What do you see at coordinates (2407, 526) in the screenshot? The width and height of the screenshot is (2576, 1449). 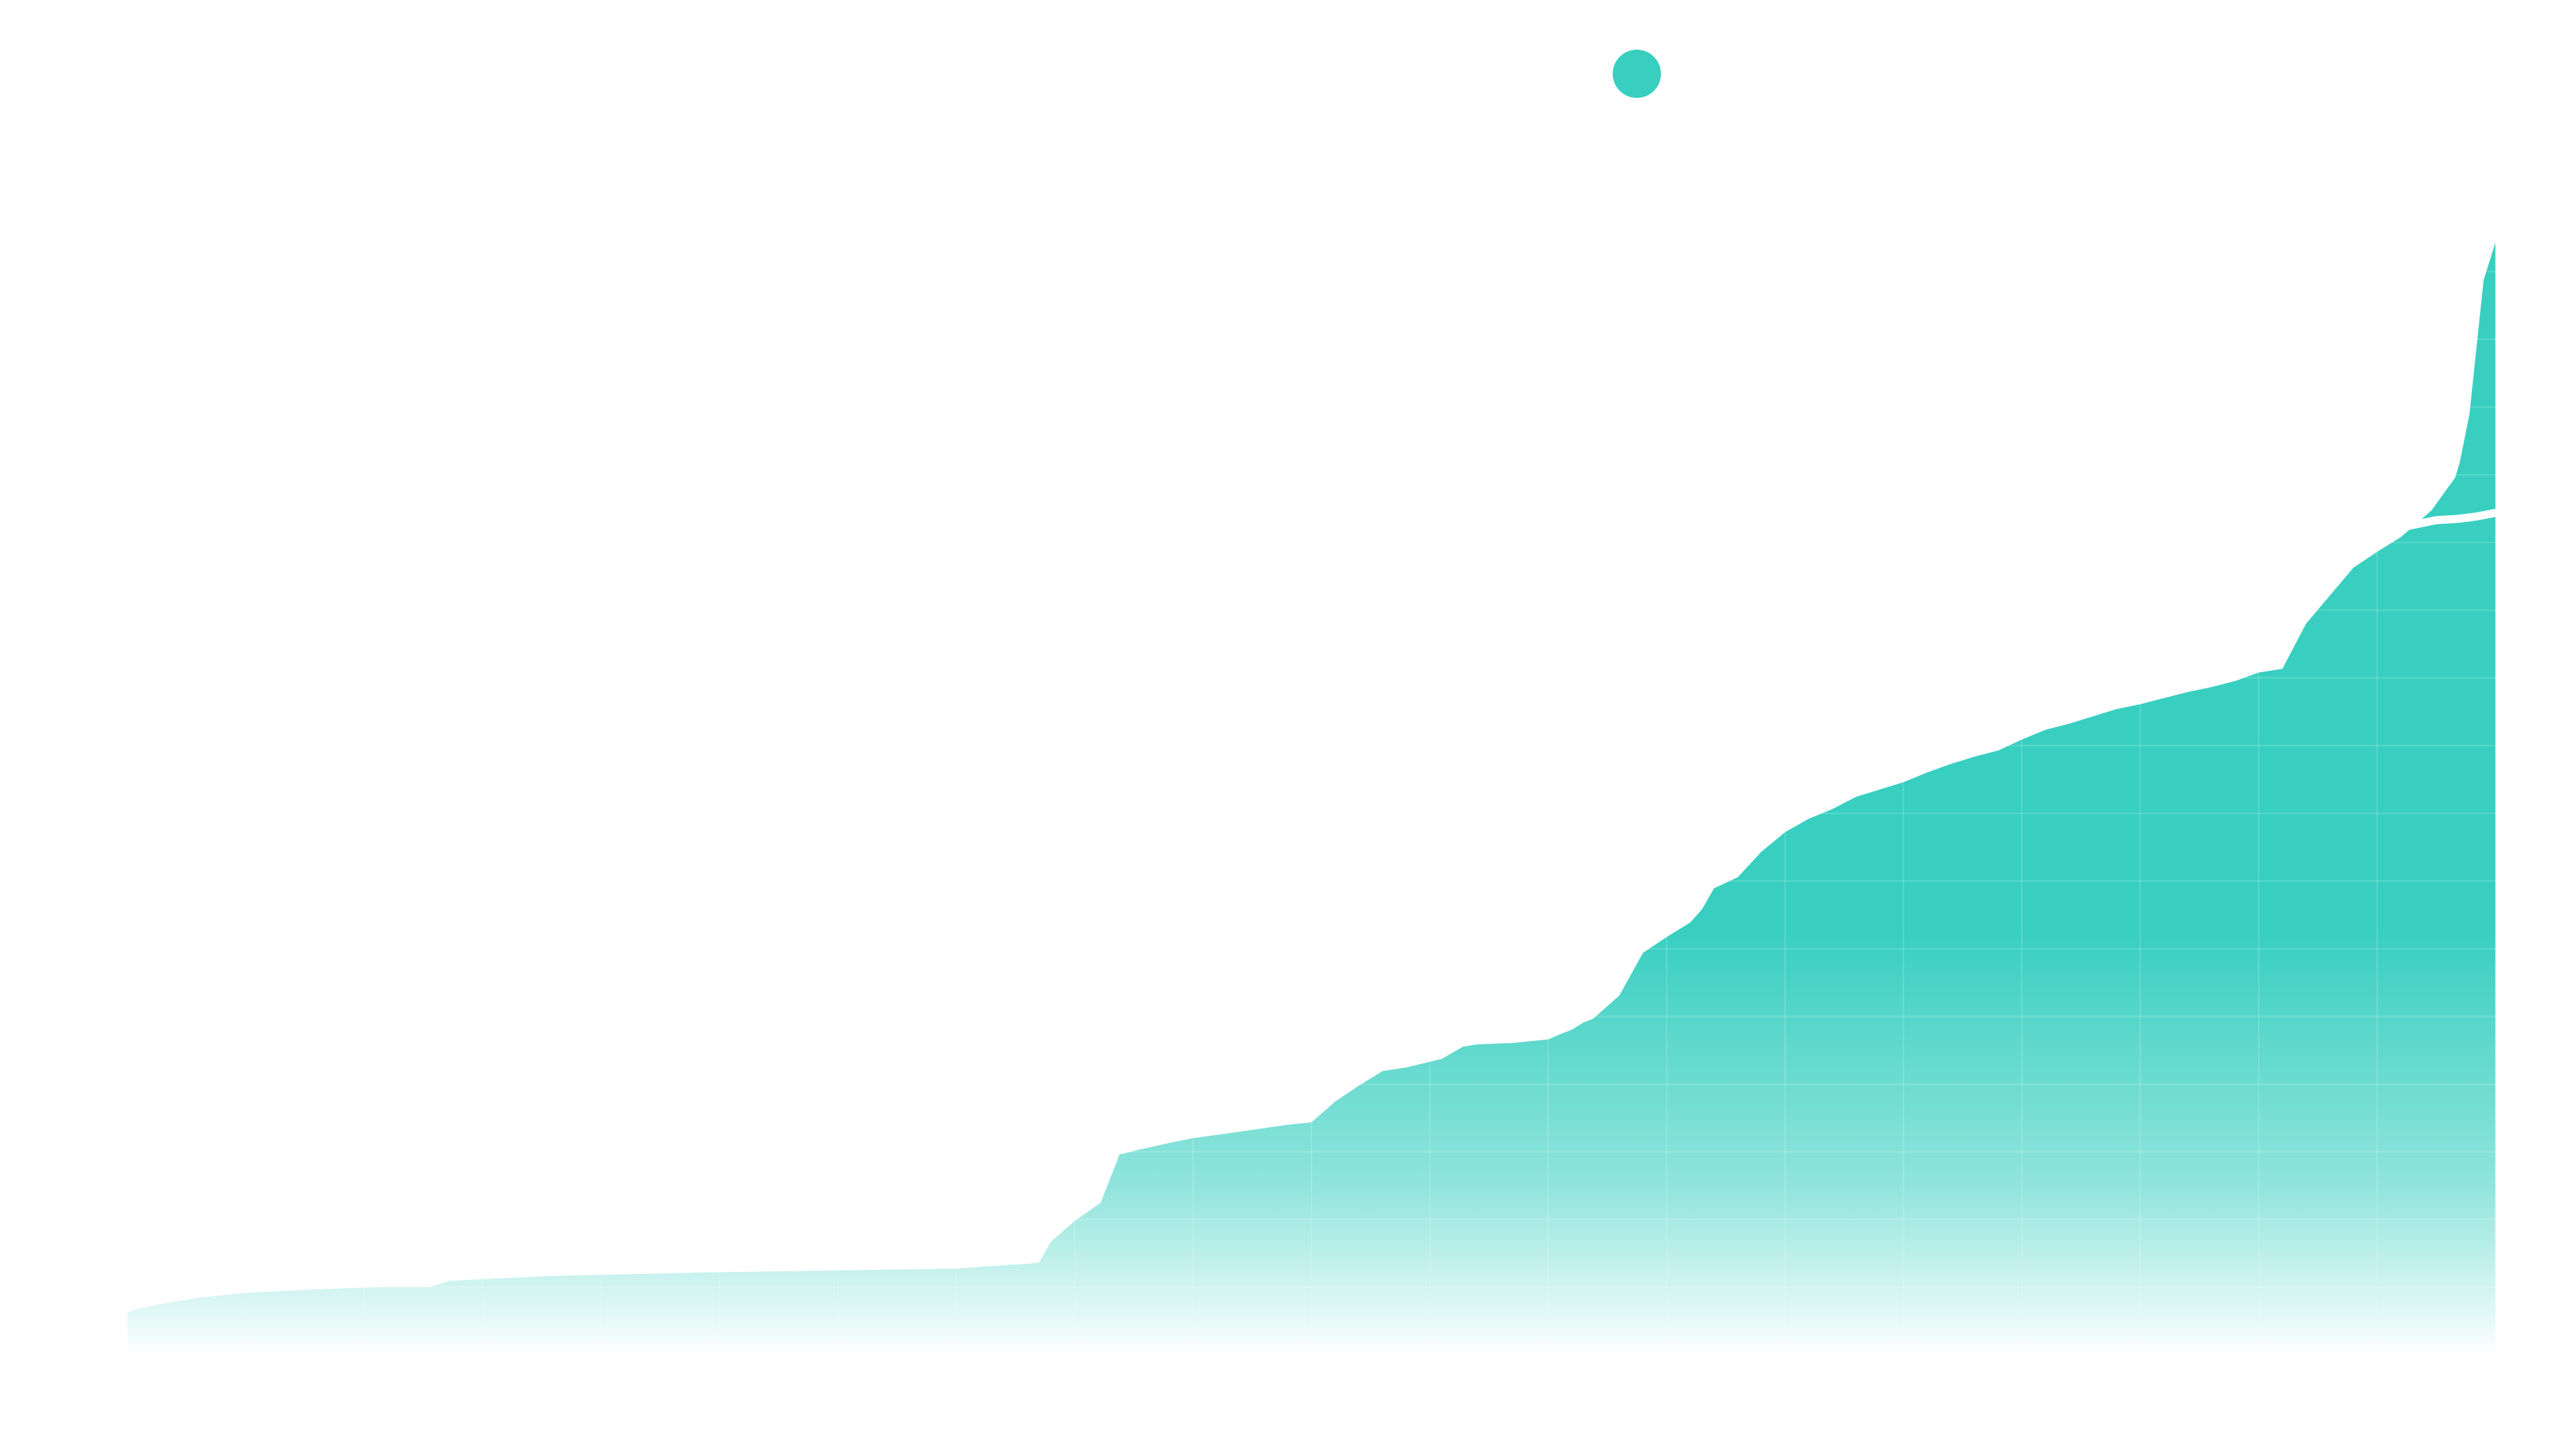 I see `trend-line` at bounding box center [2407, 526].